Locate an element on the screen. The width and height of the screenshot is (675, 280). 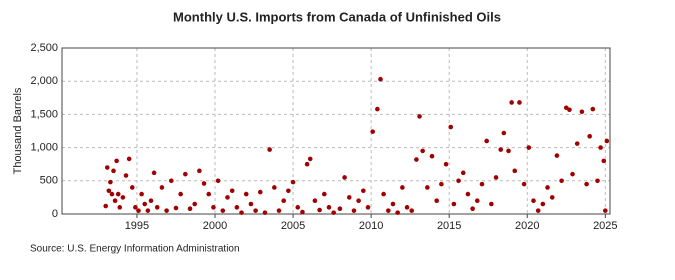
y-axis-label: Thousand Barrels is located at coordinates (18, 130).